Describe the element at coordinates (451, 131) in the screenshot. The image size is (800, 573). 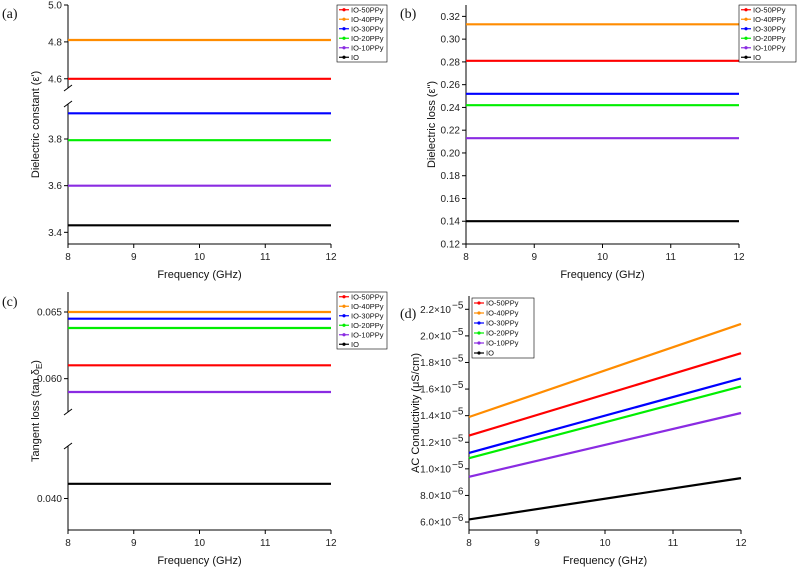
I see `y-tick-label: 0.22` at that location.